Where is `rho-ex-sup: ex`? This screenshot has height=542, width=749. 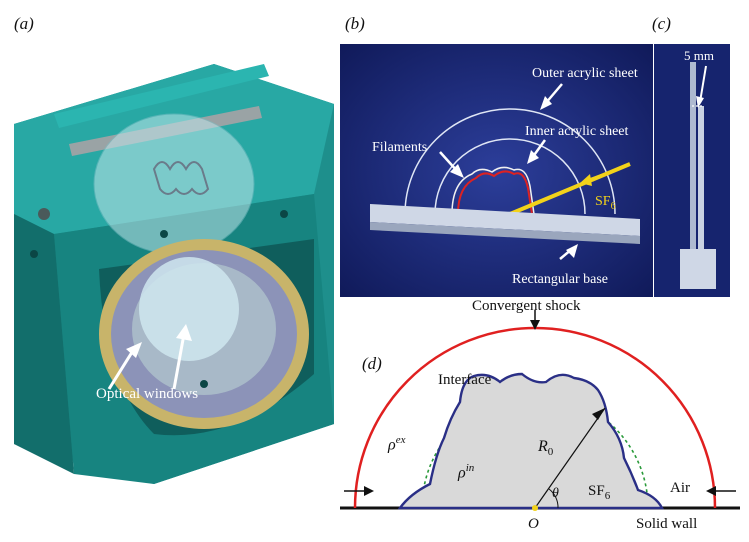
rho-ex-sup: ex is located at coordinates (400, 440).